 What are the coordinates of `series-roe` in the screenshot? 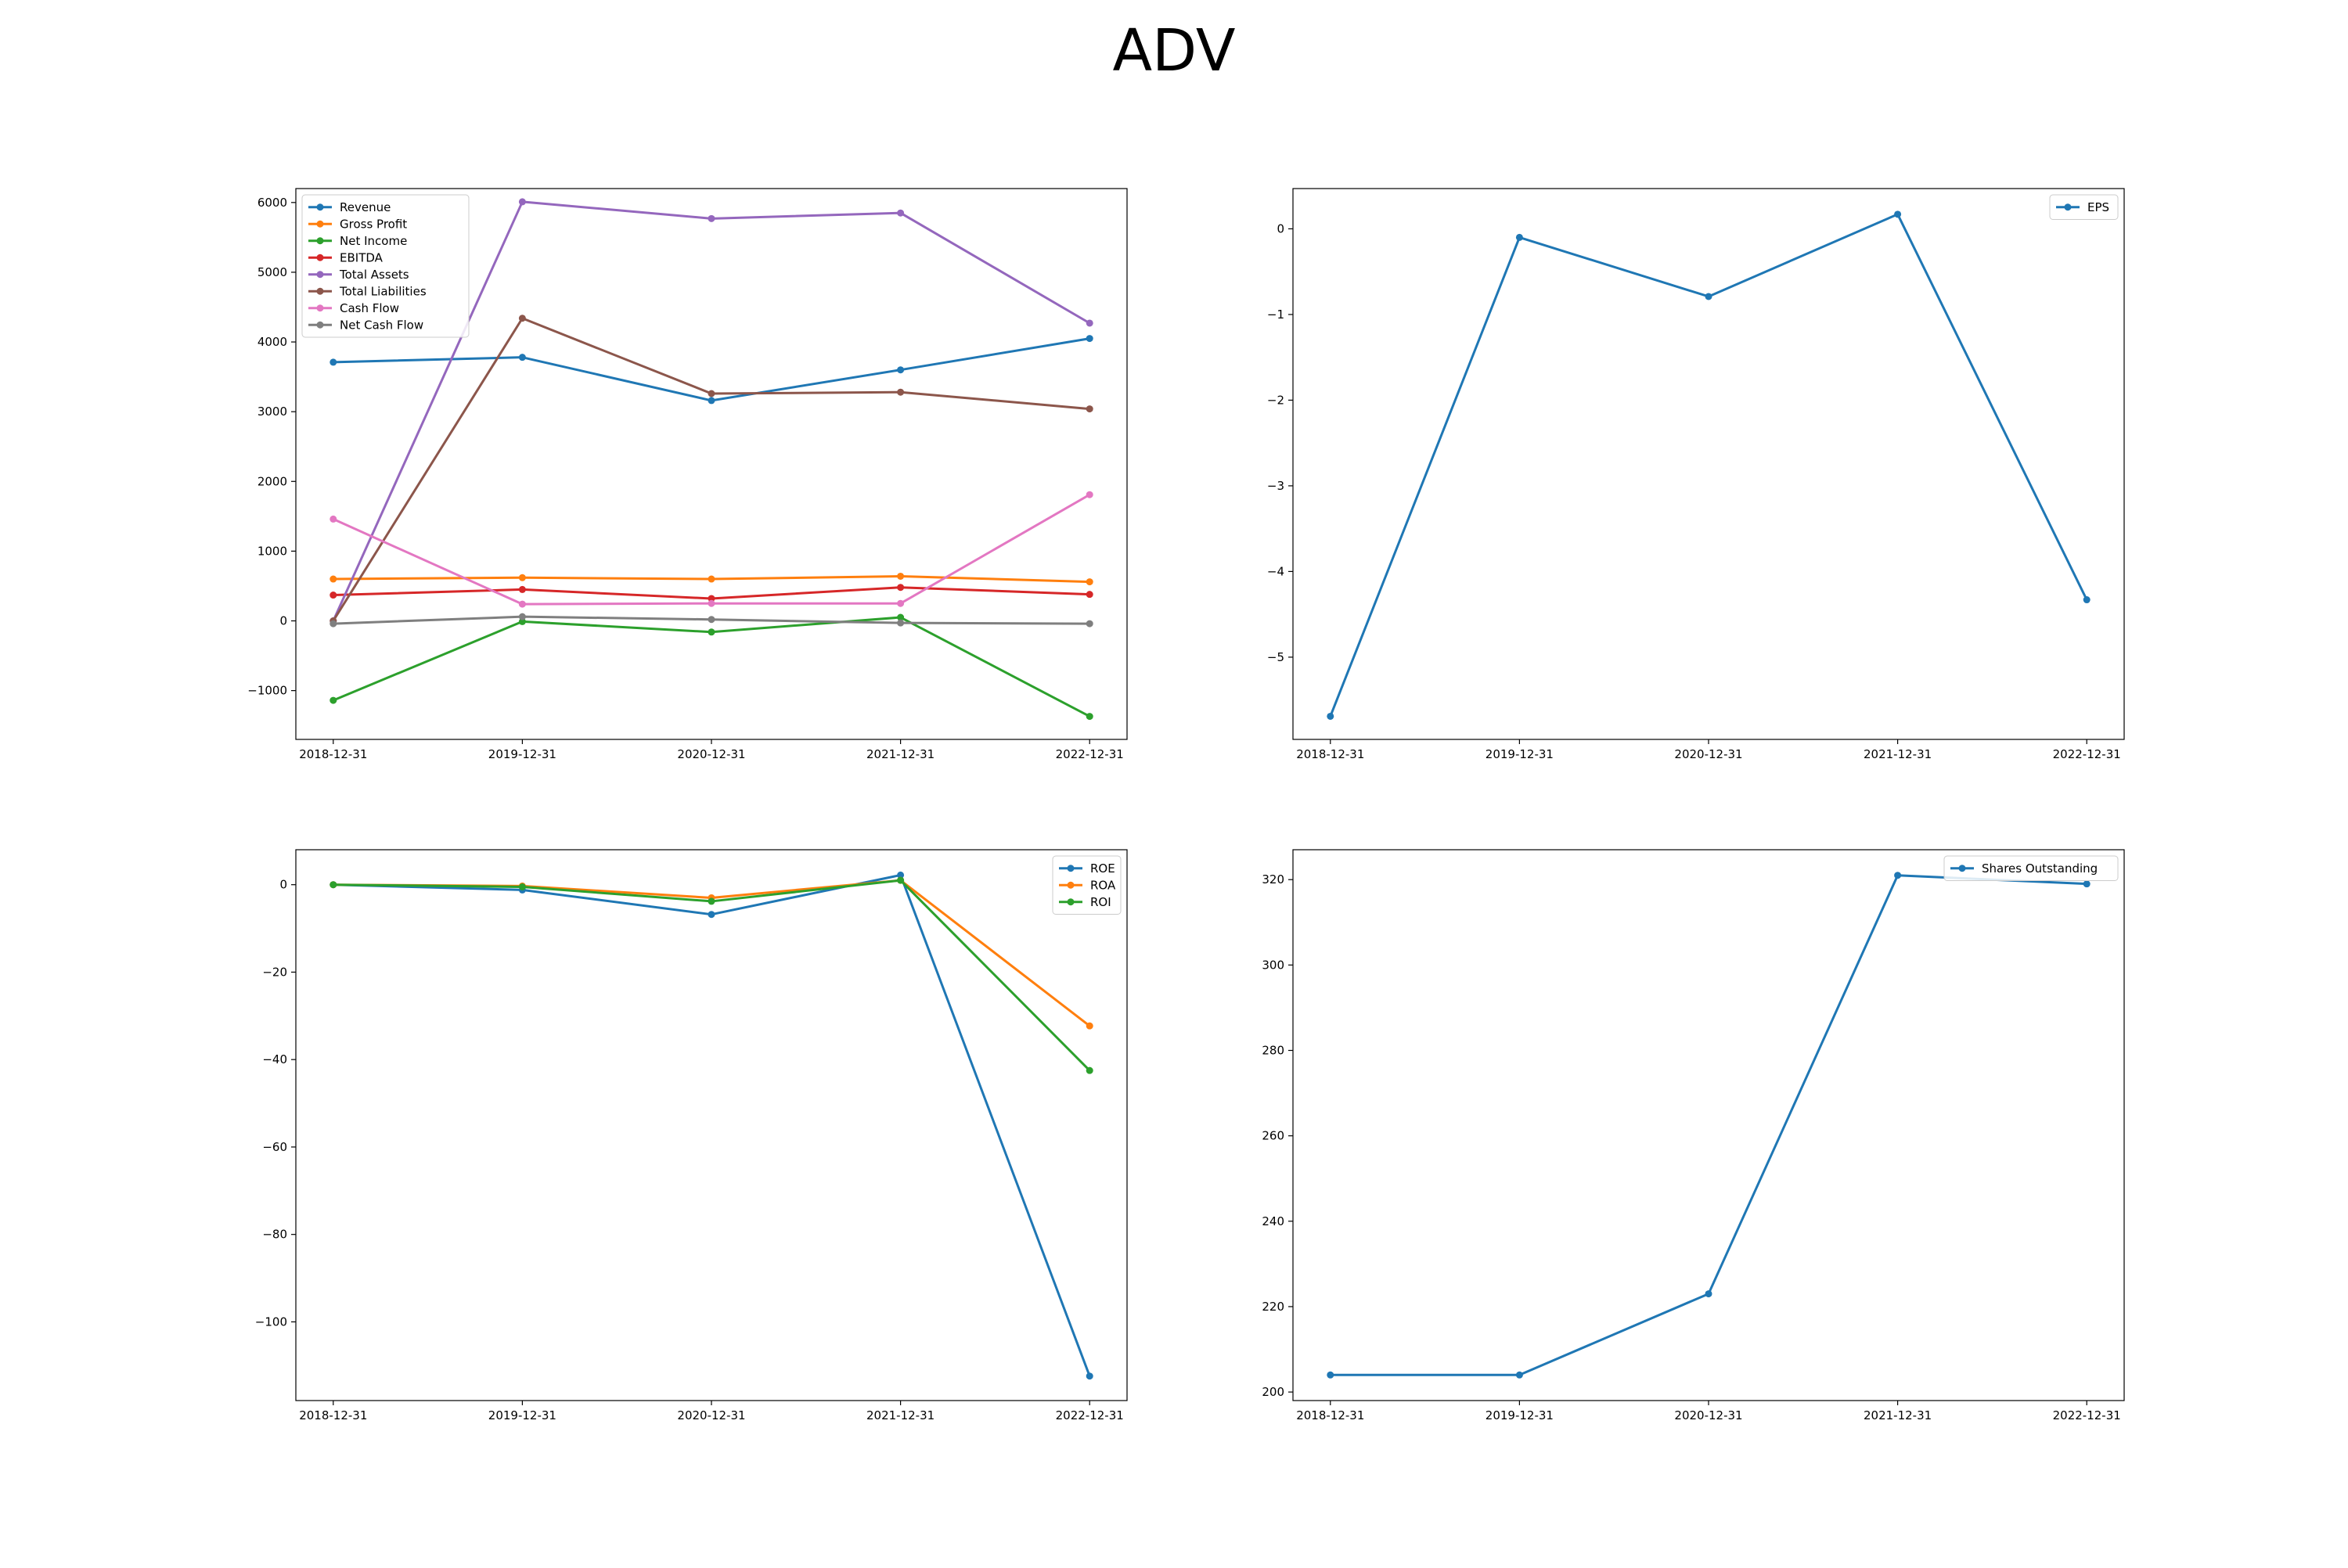 It's located at (711, 1125).